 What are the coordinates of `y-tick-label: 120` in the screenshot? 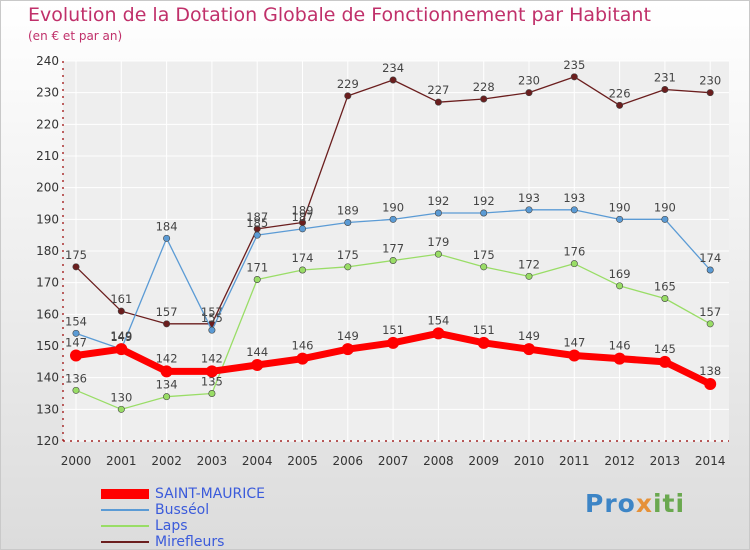 It's located at (47, 441).